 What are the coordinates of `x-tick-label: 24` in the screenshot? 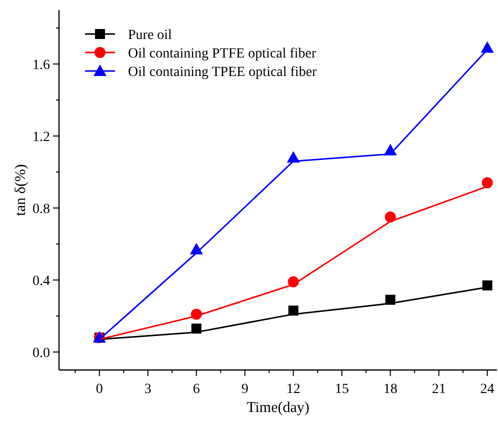 It's located at (487, 389).